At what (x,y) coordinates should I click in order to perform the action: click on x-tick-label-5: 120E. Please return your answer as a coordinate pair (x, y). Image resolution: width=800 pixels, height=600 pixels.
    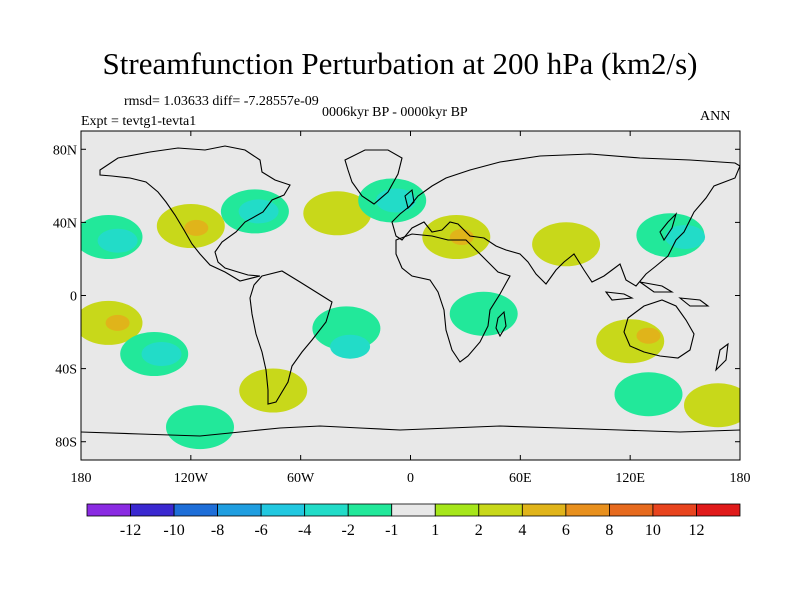
    Looking at the image, I should click on (630, 478).